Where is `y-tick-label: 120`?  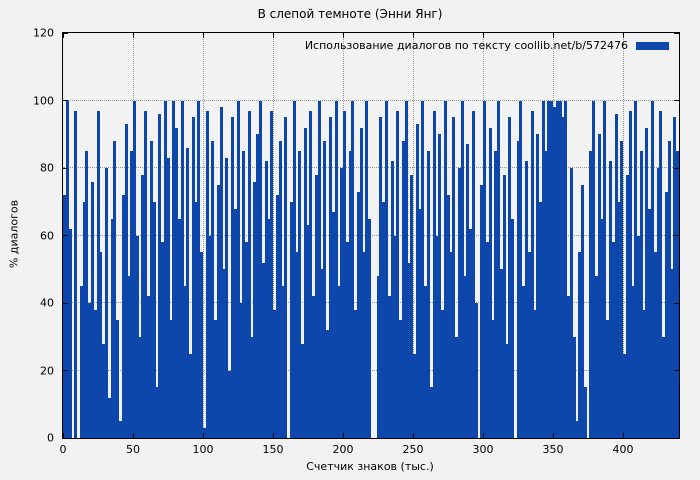 y-tick-label: 120 is located at coordinates (43, 33).